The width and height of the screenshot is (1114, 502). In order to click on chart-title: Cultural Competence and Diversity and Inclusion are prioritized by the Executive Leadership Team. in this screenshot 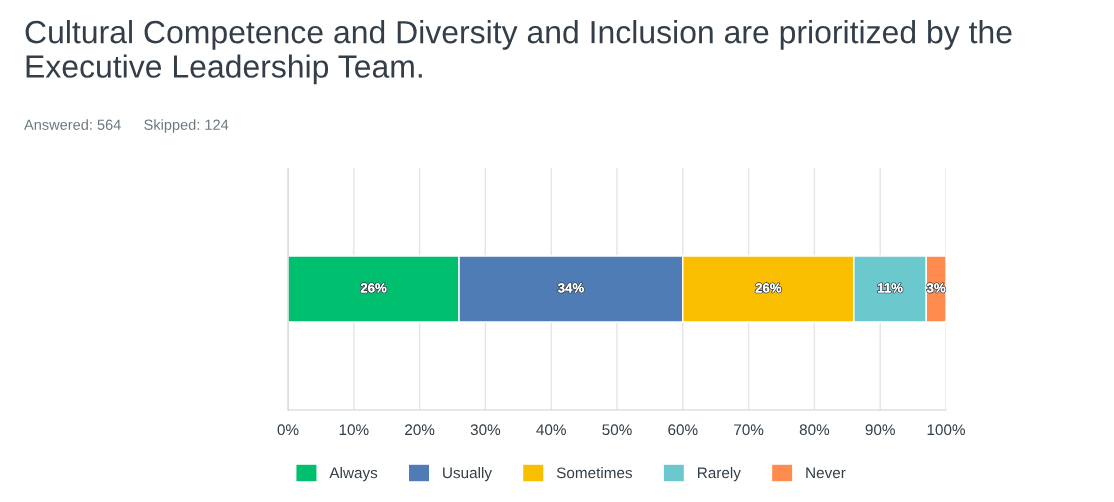, I will do `click(518, 52)`.